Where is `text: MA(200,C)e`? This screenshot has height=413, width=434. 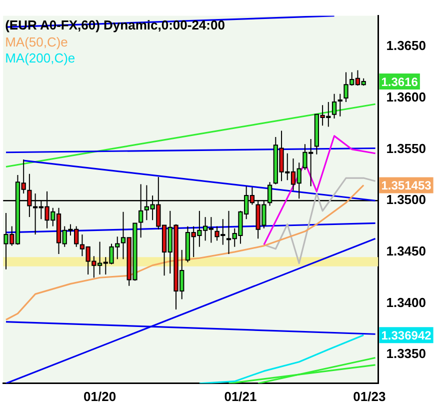
text: MA(200,C)e is located at coordinates (40, 58).